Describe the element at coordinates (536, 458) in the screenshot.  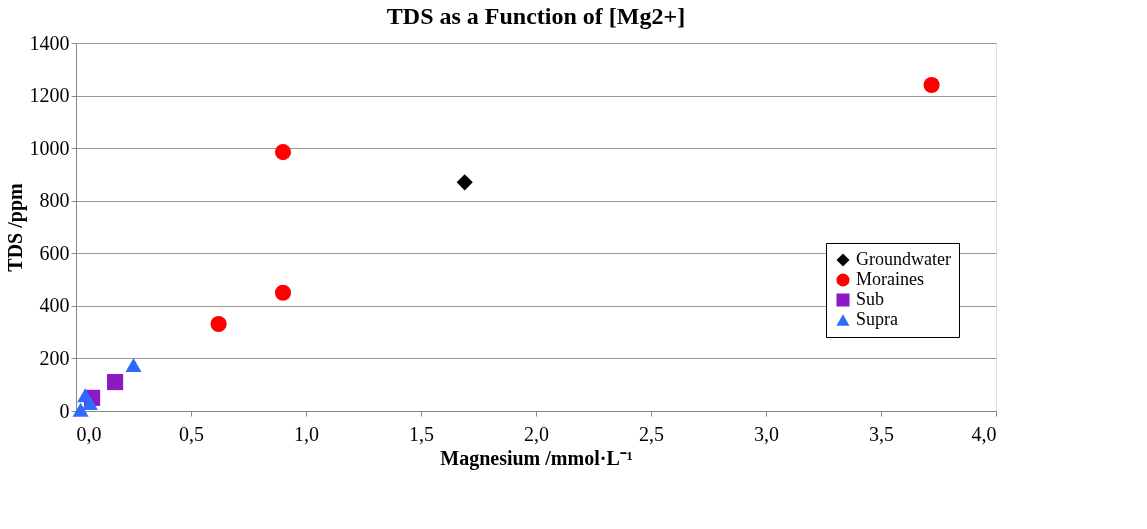
I see `x-axis-title: Magnesium /mmol·L⁻¹` at that location.